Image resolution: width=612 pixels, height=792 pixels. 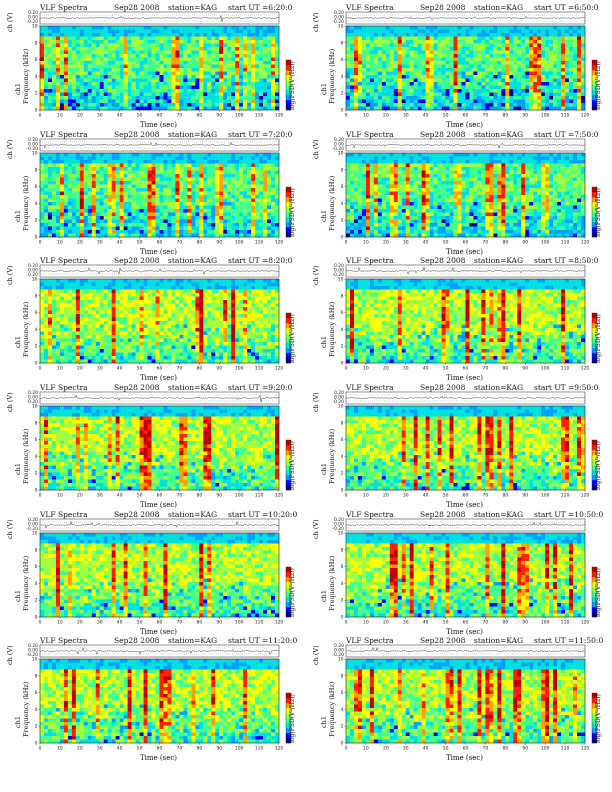 What do you see at coordinates (545, 116) in the screenshot?
I see `x-tick-label: 100` at bounding box center [545, 116].